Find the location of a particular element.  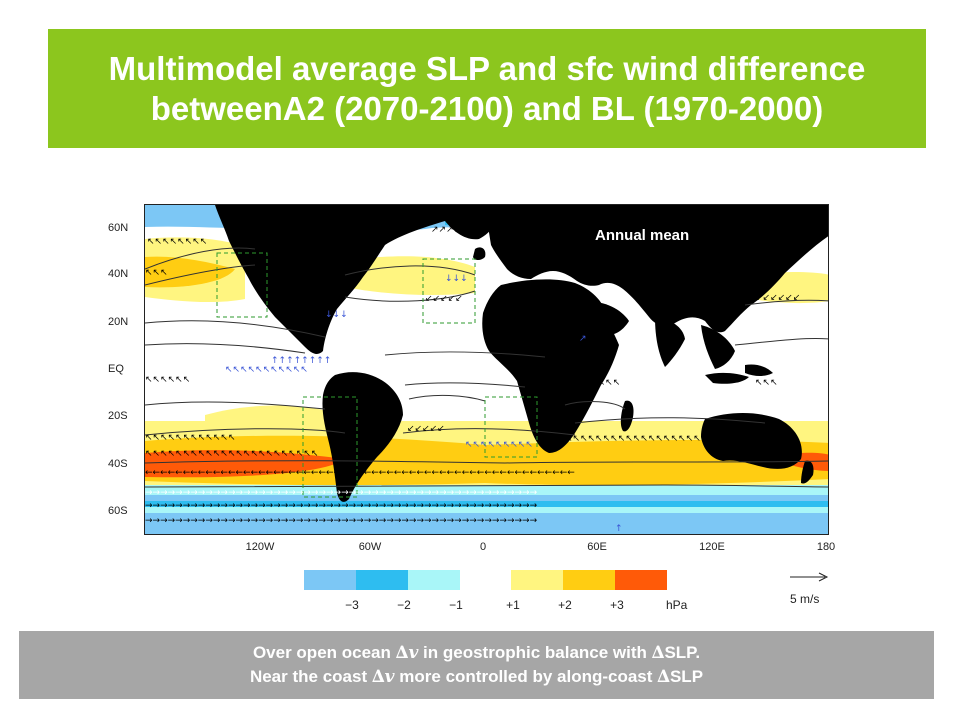

shade-pos1-natl is located at coordinates (410, 275).